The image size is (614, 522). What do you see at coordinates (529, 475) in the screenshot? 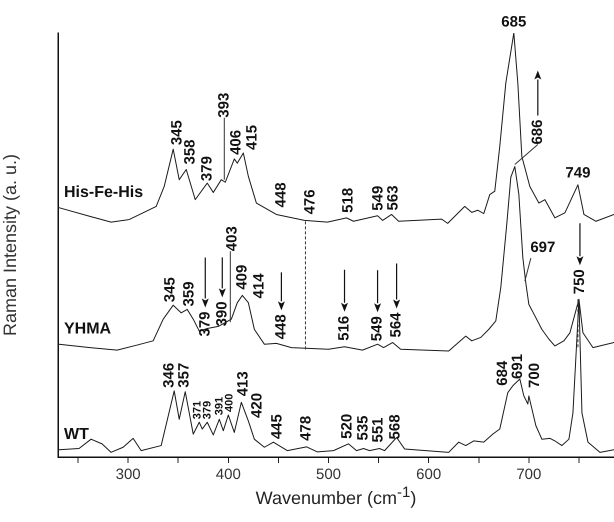
I see `x-tick-label: 700` at bounding box center [529, 475].